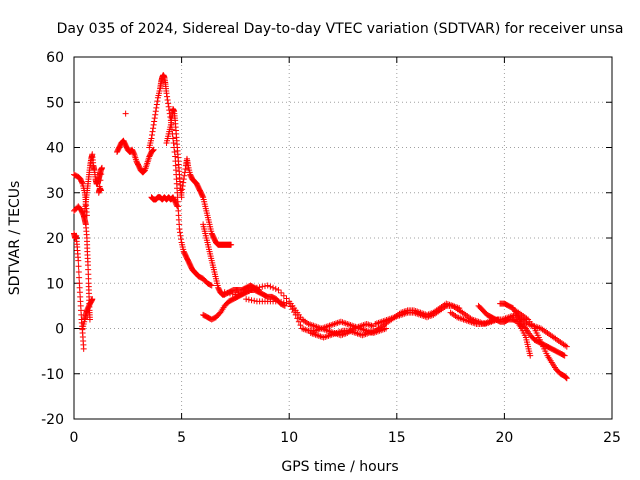  Describe the element at coordinates (55, 103) in the screenshot. I see `y-tick-label: 50` at that location.